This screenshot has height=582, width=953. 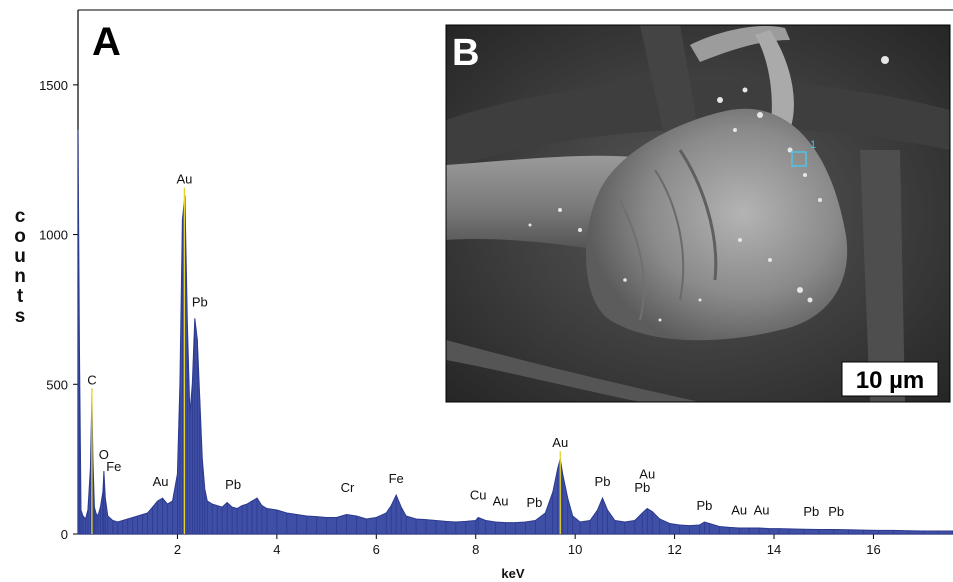 I want to click on x-tick-label: 12, so click(x=674, y=549).